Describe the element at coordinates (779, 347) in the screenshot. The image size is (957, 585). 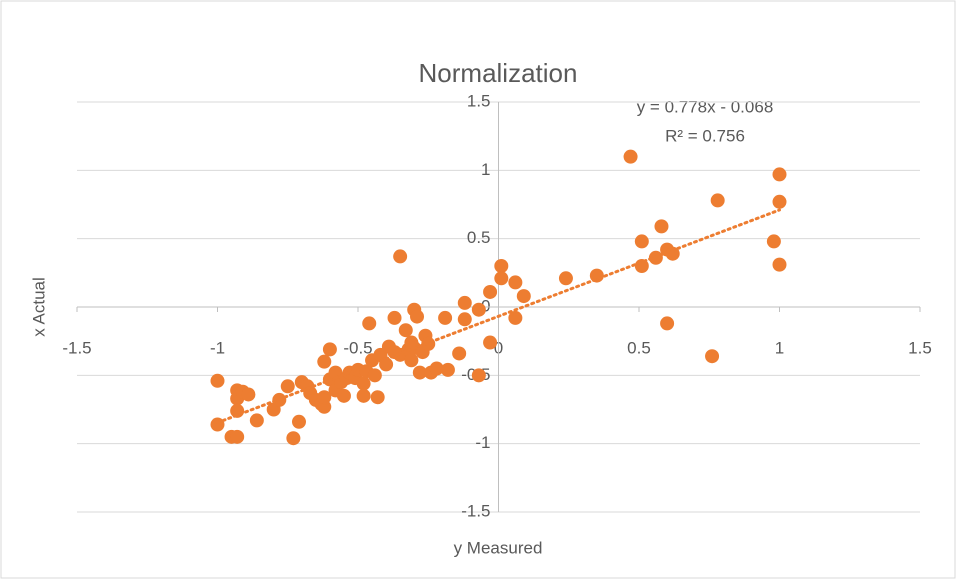
I see `x-tick-label: 1` at that location.